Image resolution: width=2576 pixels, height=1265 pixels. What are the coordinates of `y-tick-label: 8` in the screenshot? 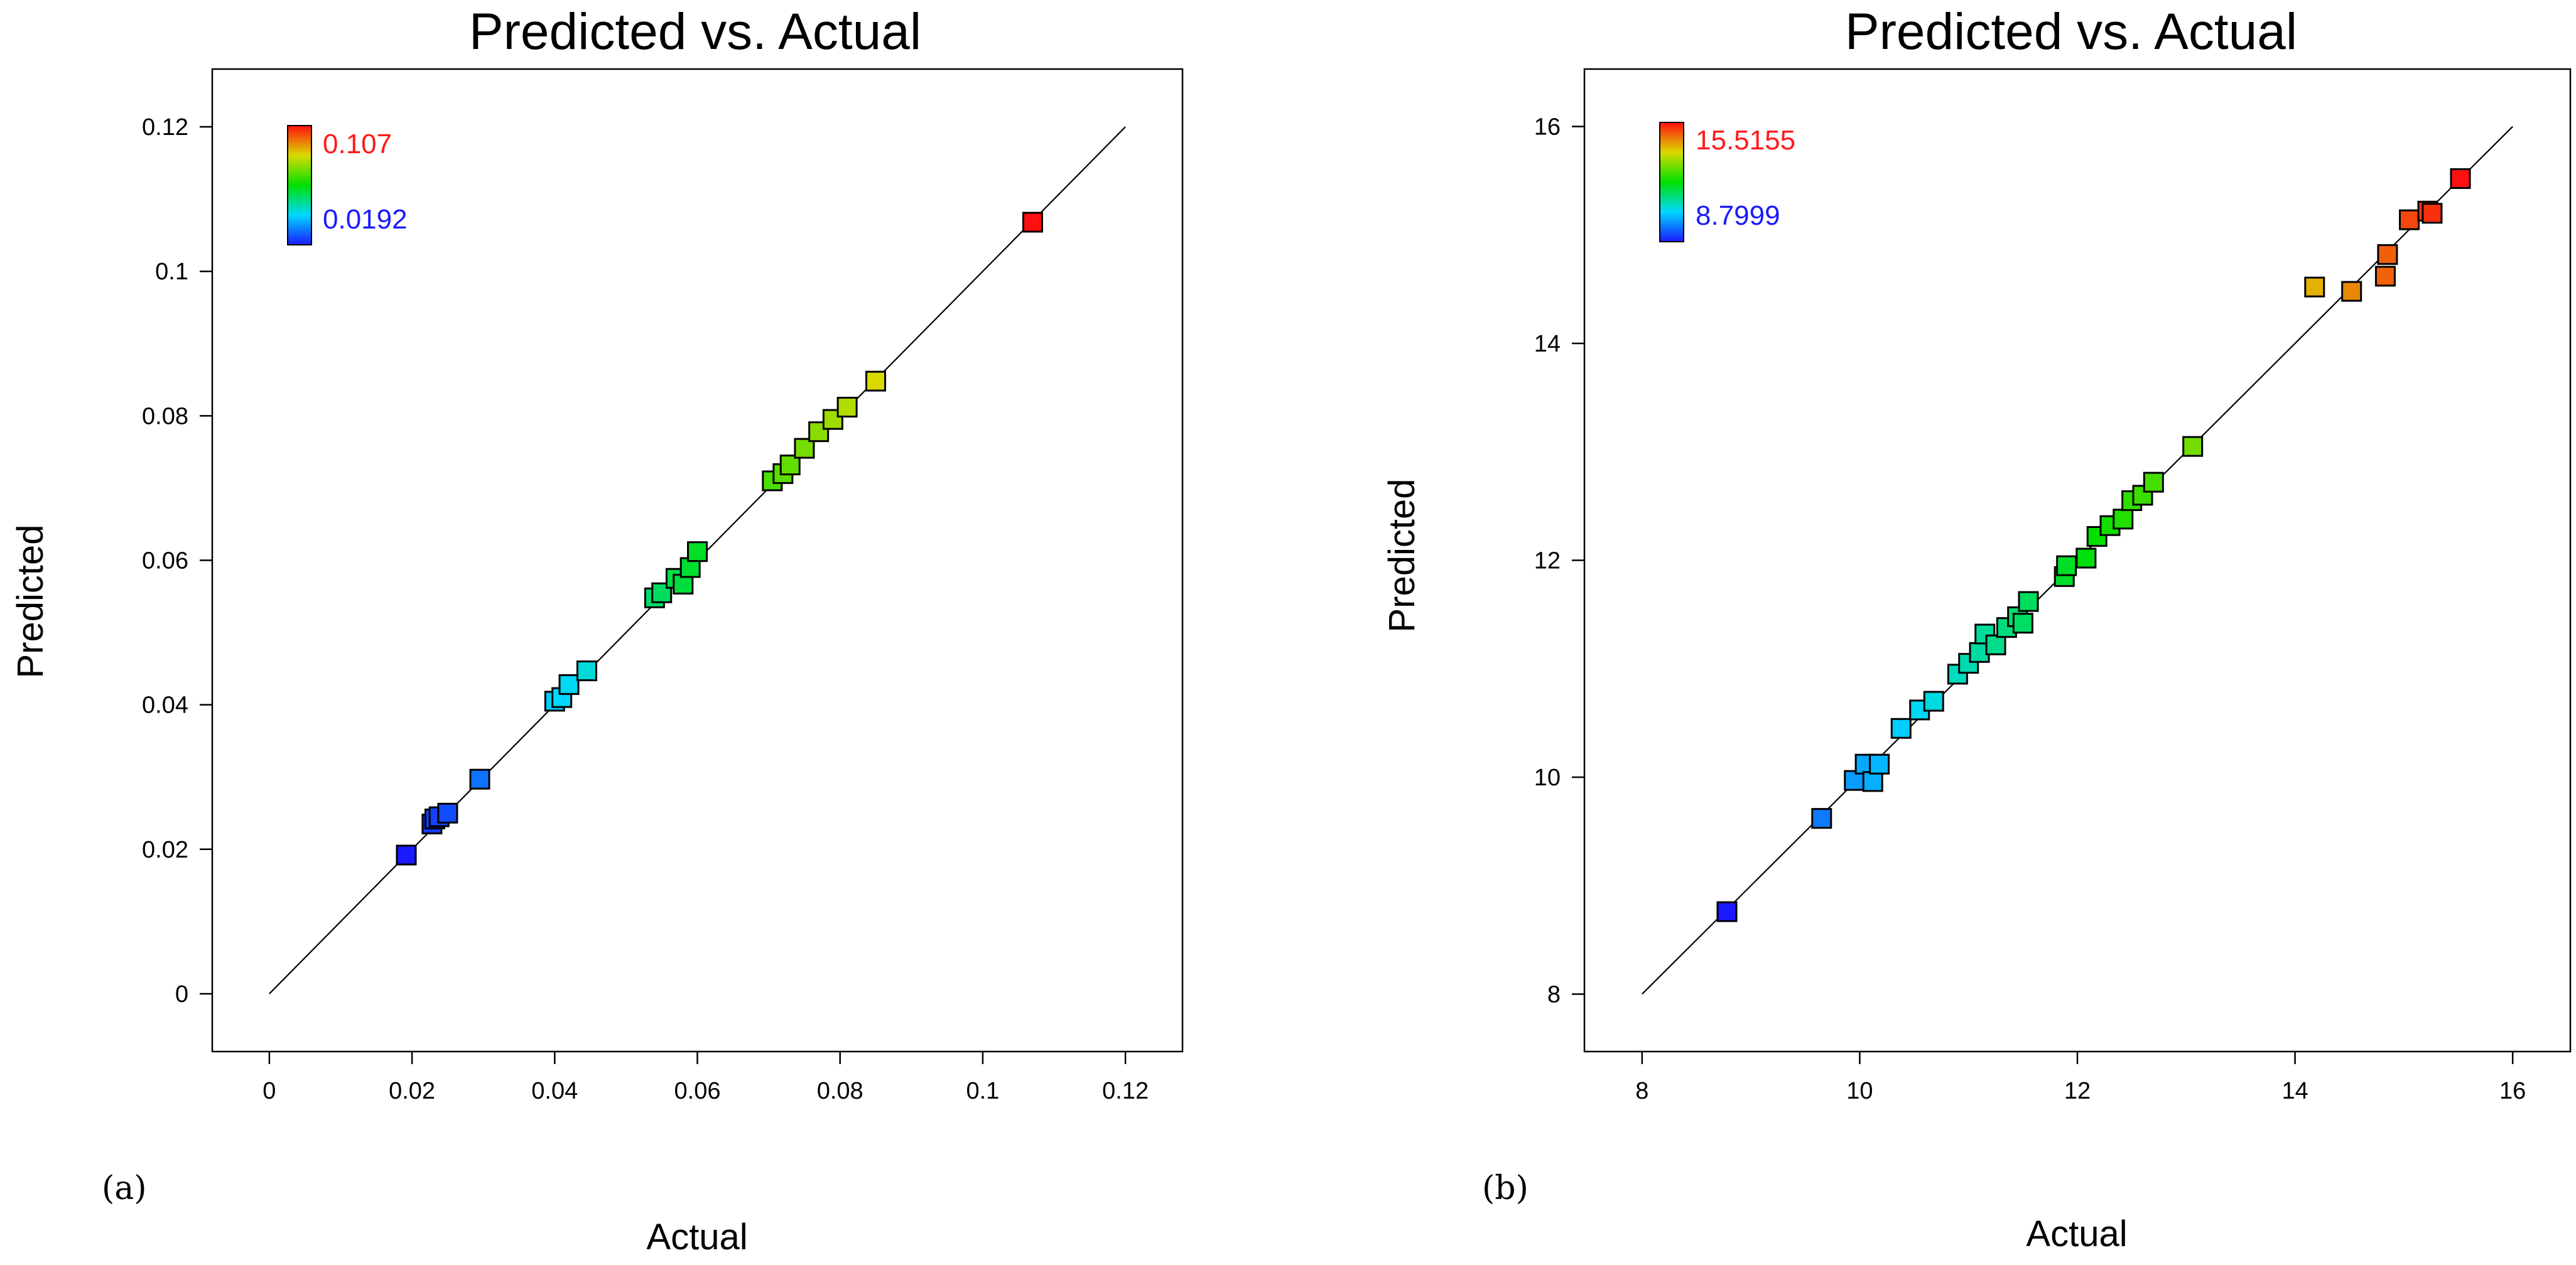 It's located at (1554, 995).